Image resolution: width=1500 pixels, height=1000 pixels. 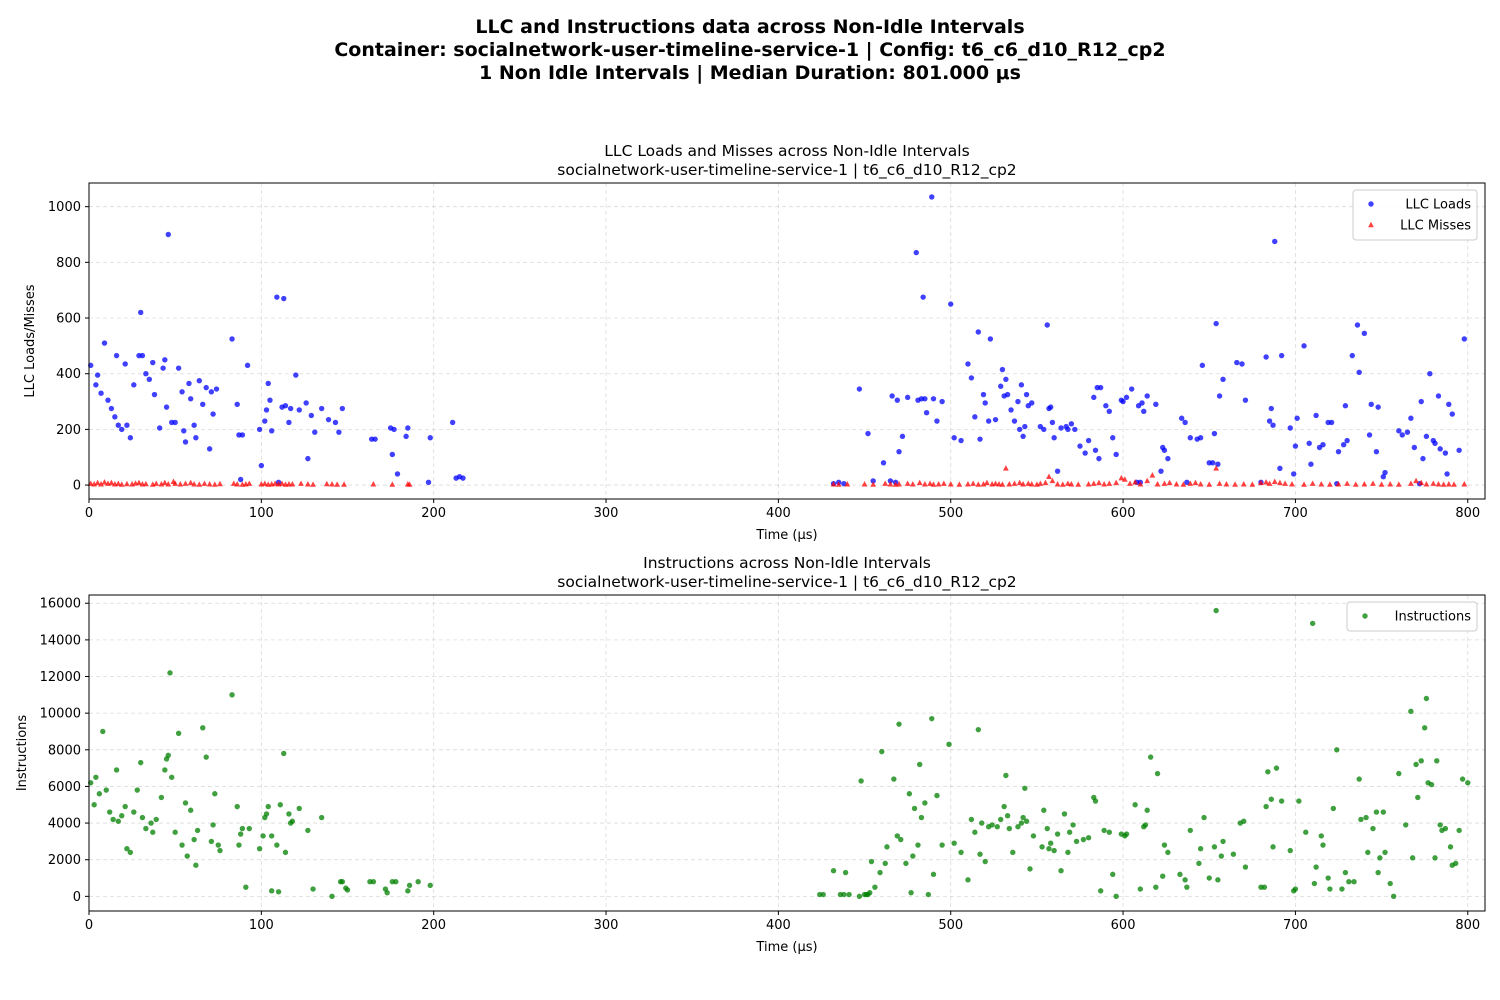 I want to click on llc-x-tick-label: 800, so click(x=1467, y=513).